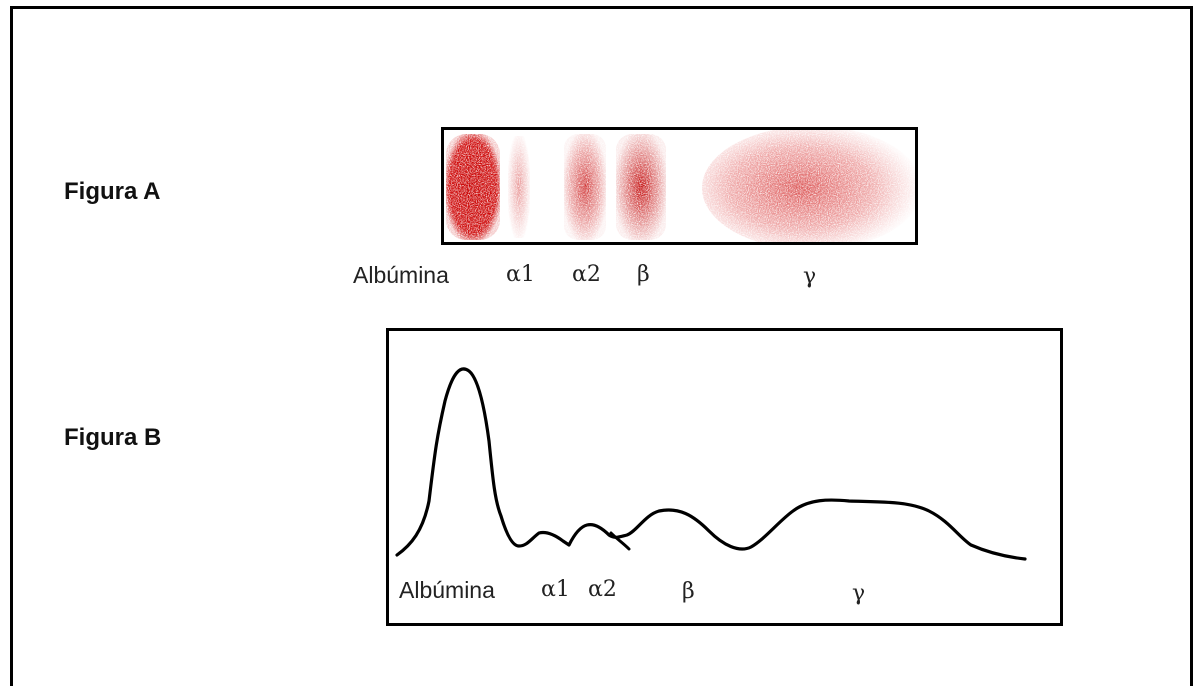 The image size is (1195, 686). What do you see at coordinates (602, 589) in the screenshot?
I see `plot-label-alpha2: α2` at bounding box center [602, 589].